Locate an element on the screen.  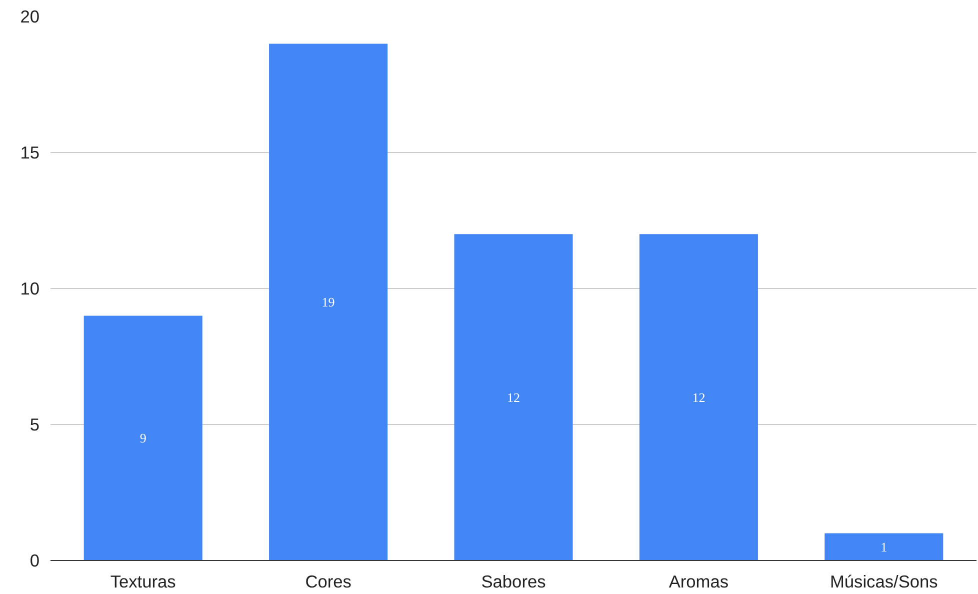
data-label: 1 is located at coordinates (884, 546).